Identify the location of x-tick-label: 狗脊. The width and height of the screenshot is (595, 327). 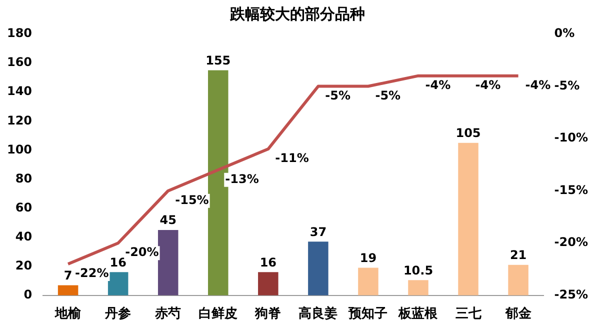
(268, 314).